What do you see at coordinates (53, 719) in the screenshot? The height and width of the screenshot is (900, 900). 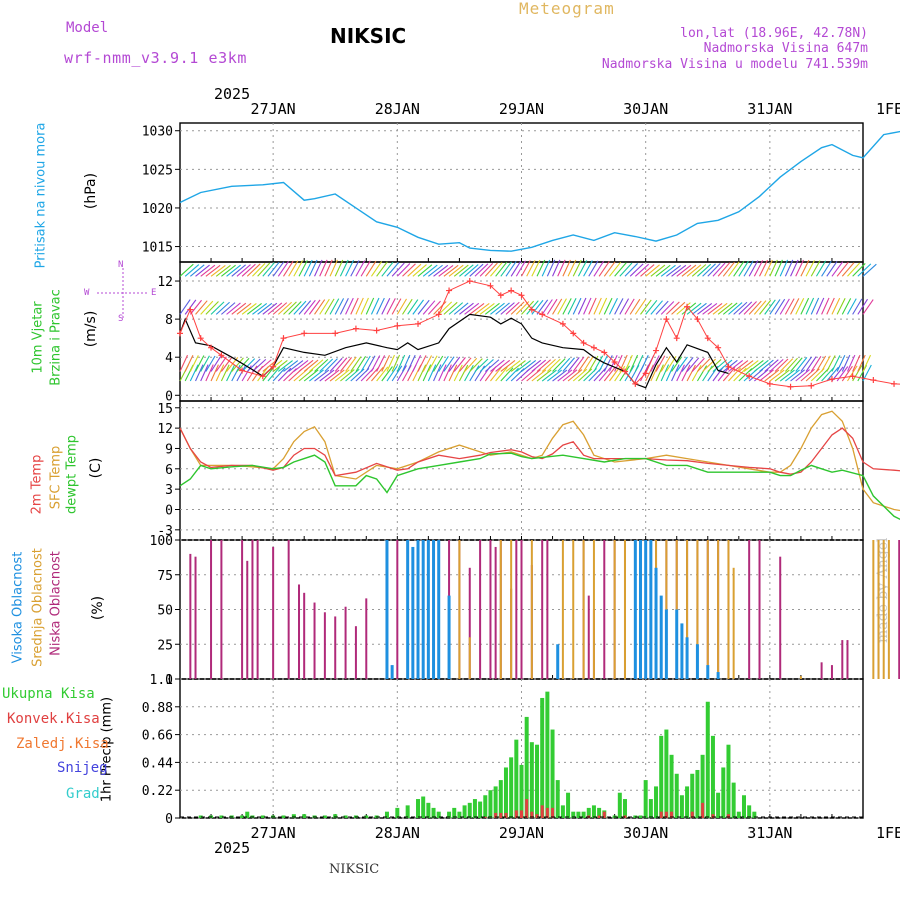 I see `legend-convective-rain: Konvek.Kisa` at bounding box center [53, 719].